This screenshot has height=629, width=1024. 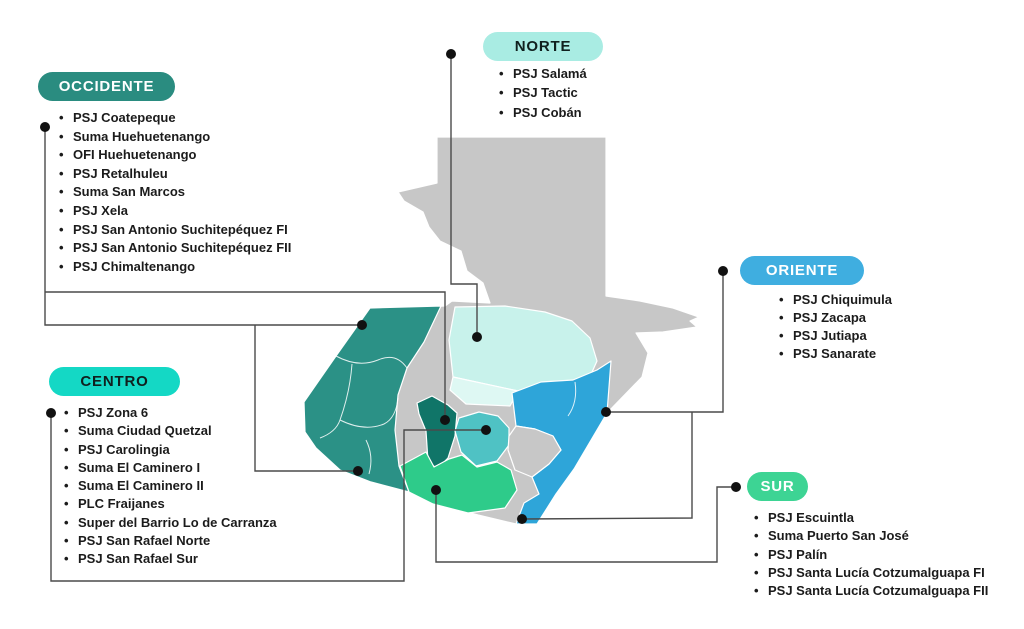 What do you see at coordinates (51, 413) in the screenshot?
I see `dot-centro-badge` at bounding box center [51, 413].